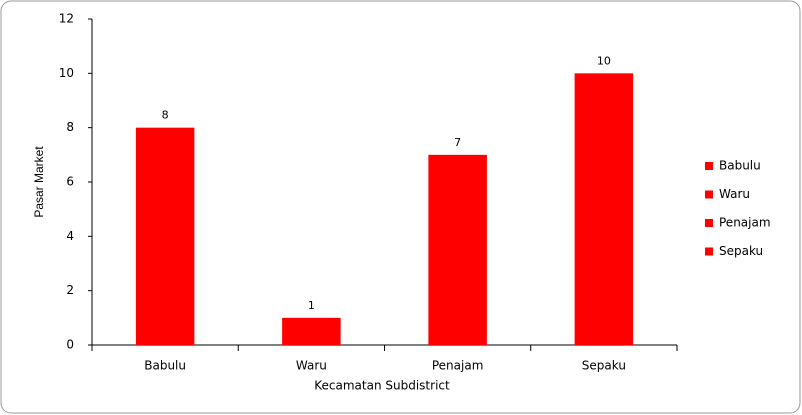 This screenshot has height=415, width=802. I want to click on y-tick-label: 8, so click(70, 127).